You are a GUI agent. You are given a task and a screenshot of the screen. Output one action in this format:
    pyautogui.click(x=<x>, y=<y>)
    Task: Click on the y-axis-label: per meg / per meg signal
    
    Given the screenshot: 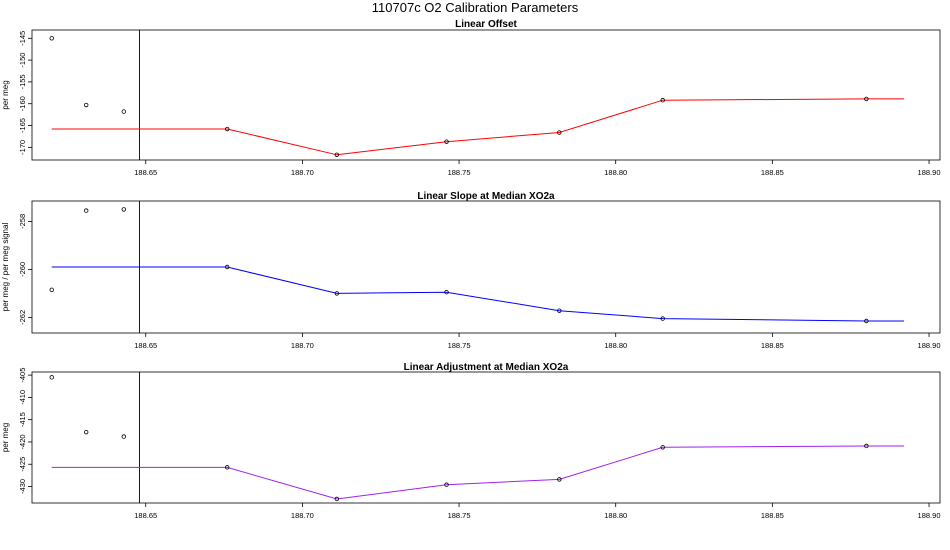 What is the action you would take?
    pyautogui.click(x=5, y=267)
    